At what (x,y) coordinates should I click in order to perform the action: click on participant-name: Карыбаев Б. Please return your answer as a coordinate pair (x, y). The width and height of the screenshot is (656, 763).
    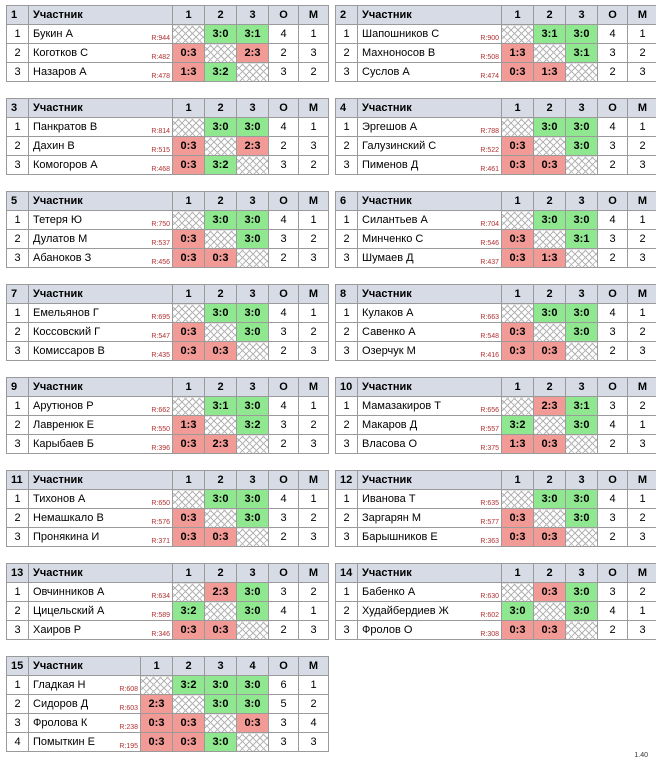
    Looking at the image, I should click on (63, 443).